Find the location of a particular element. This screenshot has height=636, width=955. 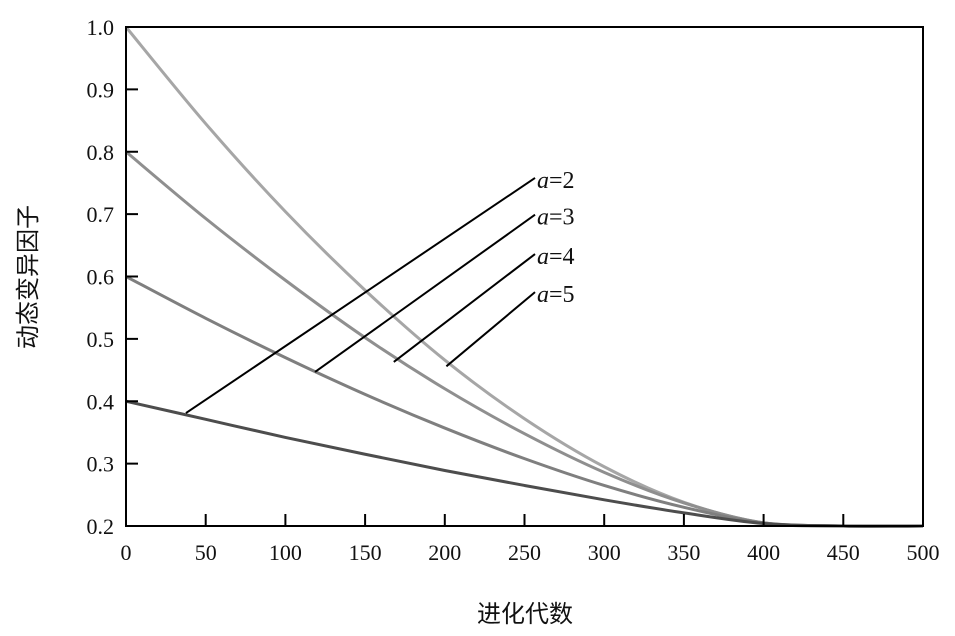

annotation-label-value: =5 is located at coordinates (562, 295).